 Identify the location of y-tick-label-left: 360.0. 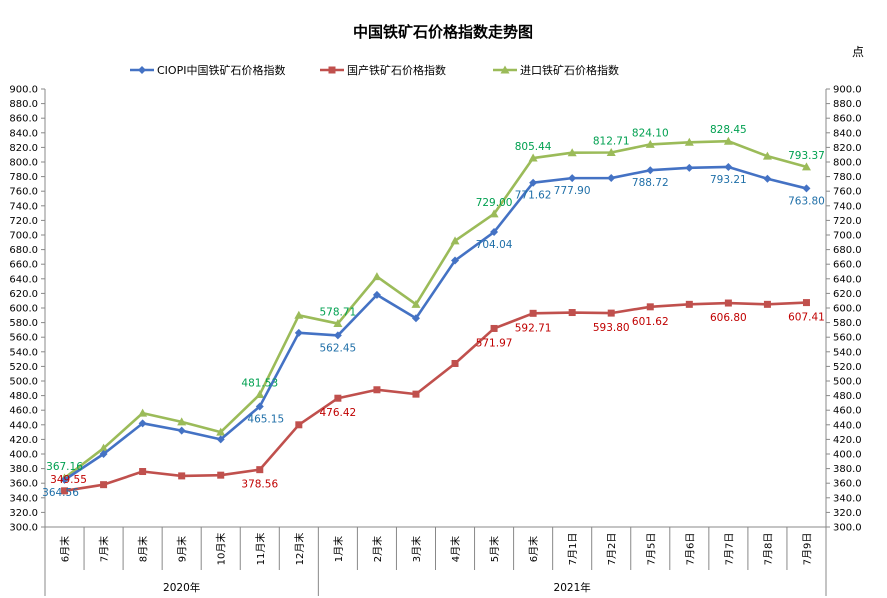
(23, 484).